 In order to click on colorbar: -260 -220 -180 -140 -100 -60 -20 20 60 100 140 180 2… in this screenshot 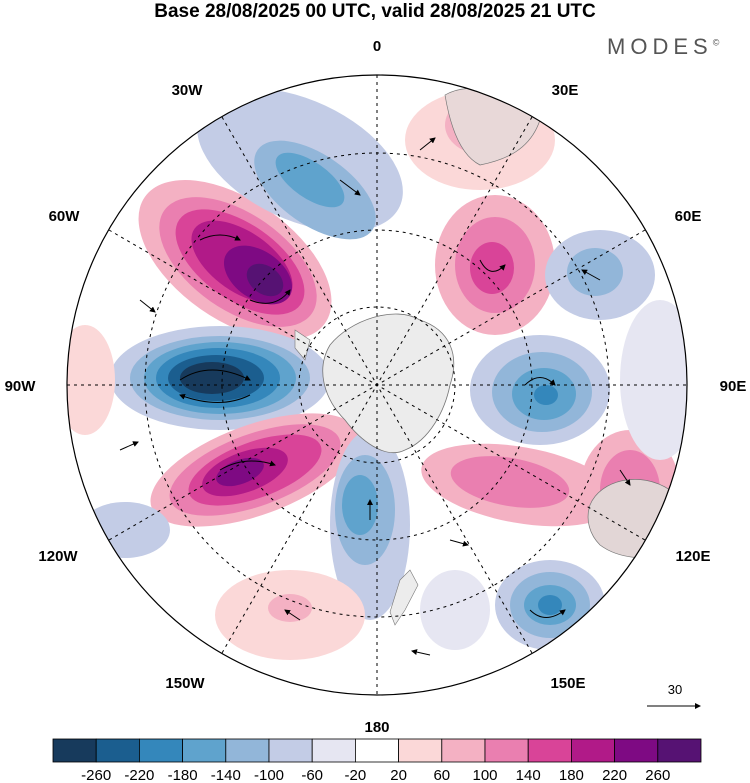, I will do `click(377, 760)`.